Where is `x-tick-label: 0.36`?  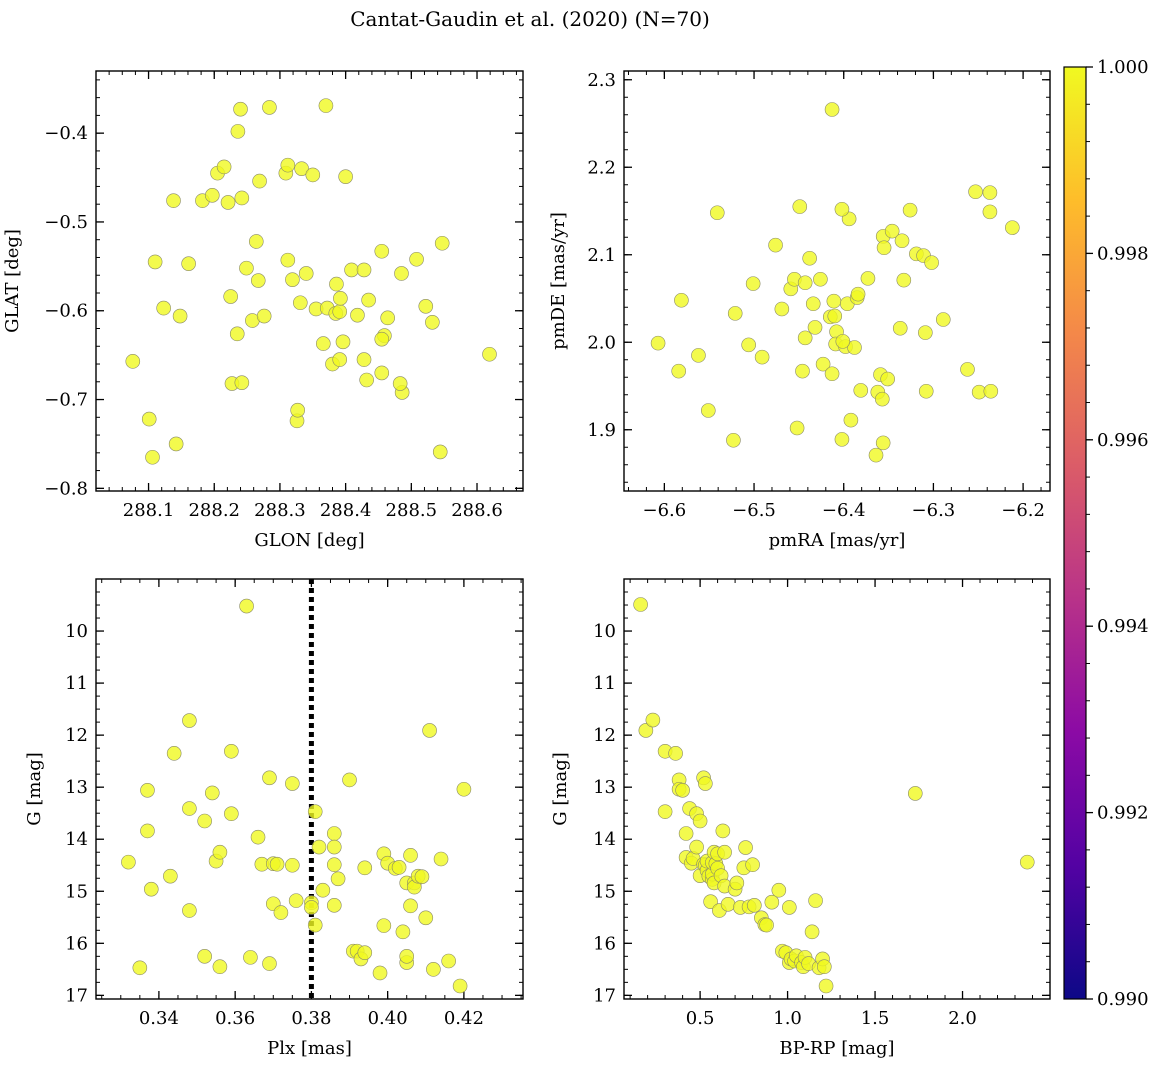 x-tick-label: 0.36 is located at coordinates (235, 1018).